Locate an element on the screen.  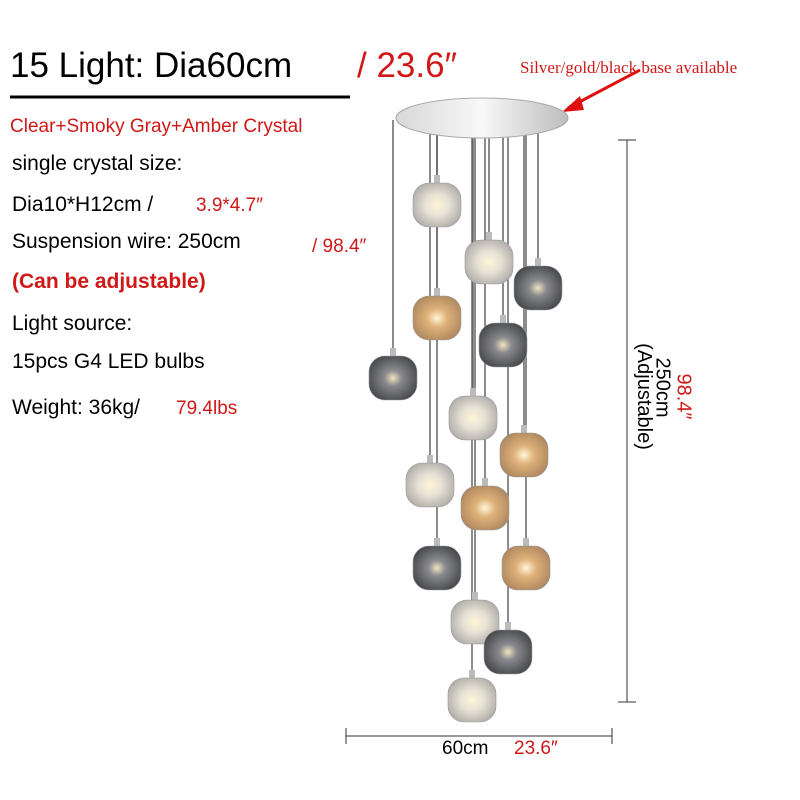
base-note: Silver/gold/black base available is located at coordinates (629, 67).